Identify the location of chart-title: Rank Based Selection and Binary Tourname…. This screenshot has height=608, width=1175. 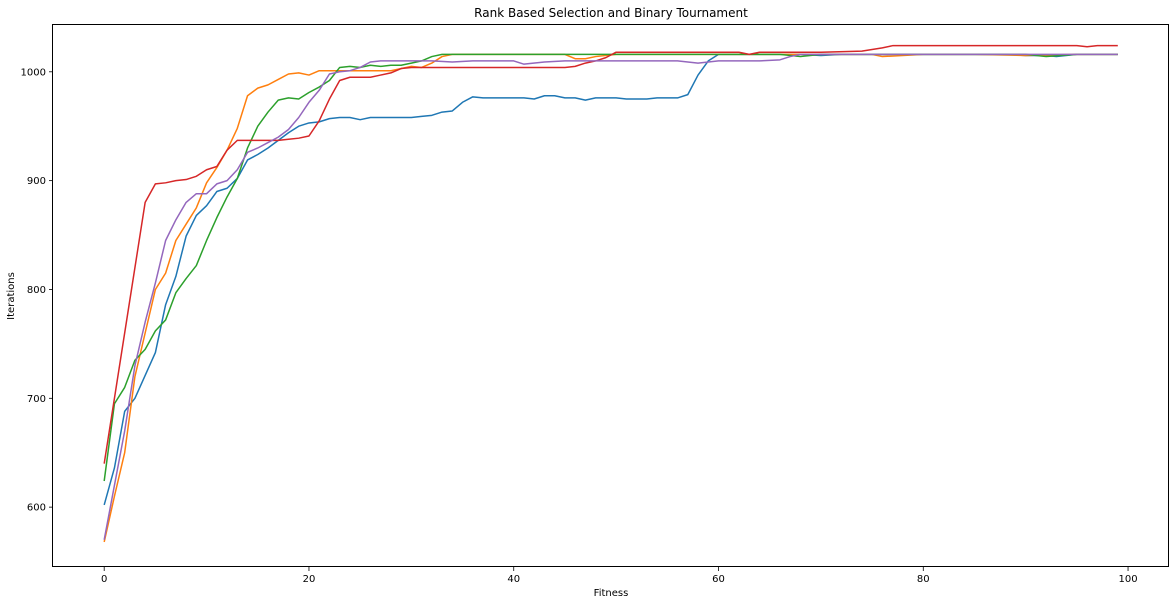
(611, 13).